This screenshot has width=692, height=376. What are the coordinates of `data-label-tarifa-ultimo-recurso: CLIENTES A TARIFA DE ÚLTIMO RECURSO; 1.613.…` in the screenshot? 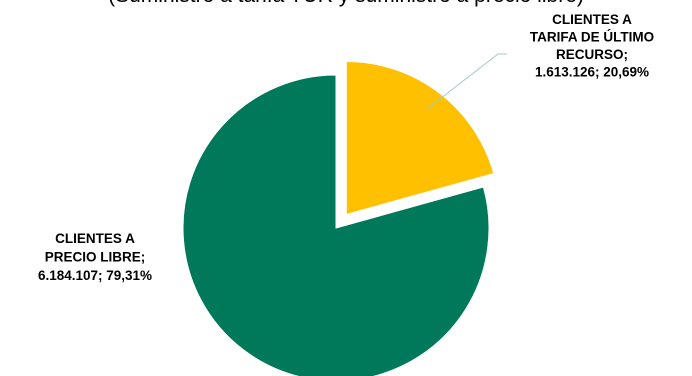 It's located at (592, 46).